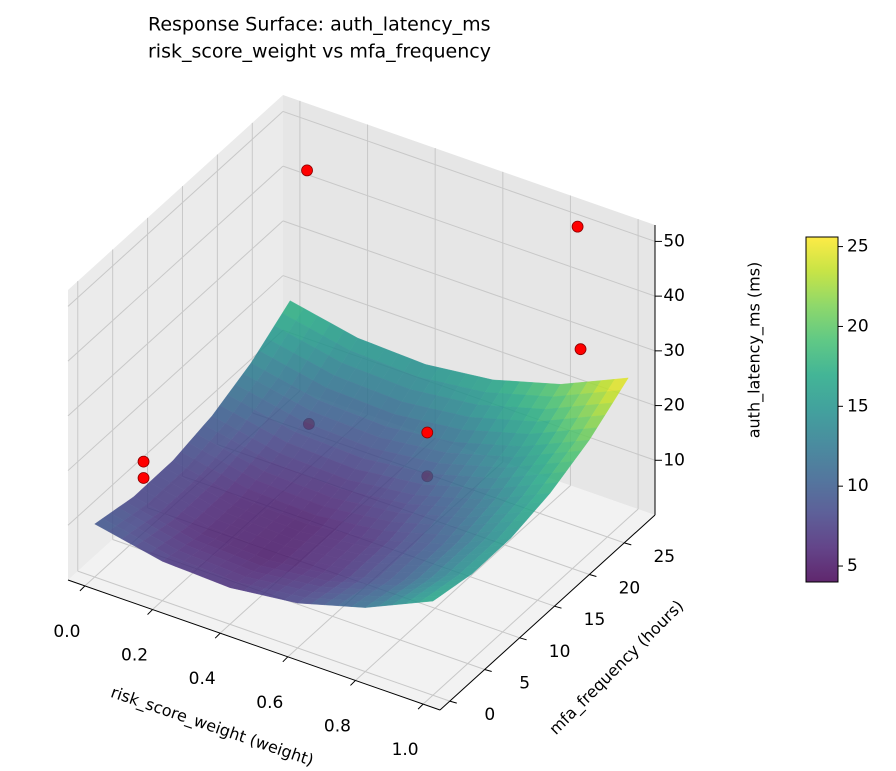 The image size is (896, 771). I want to click on colorbar, so click(822, 409).